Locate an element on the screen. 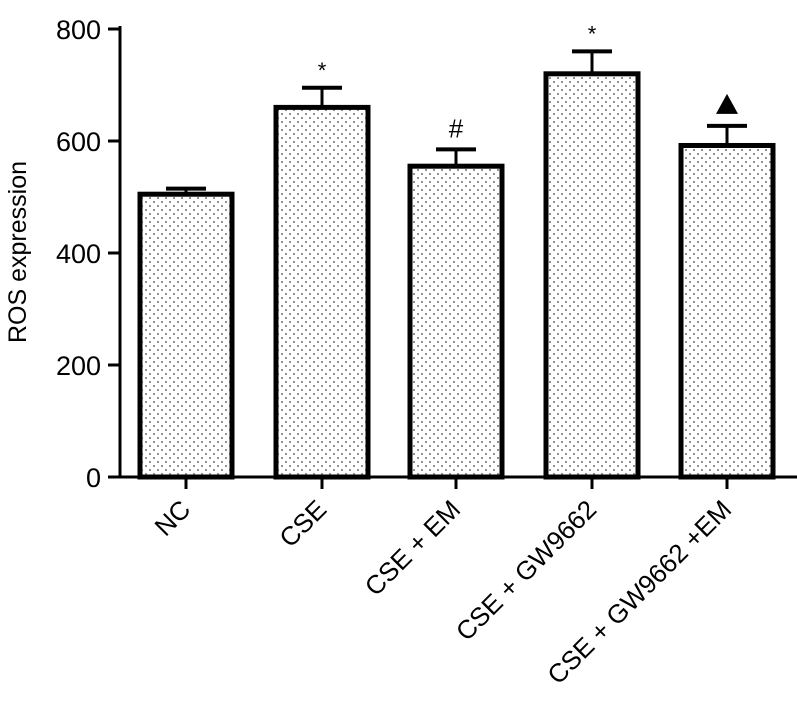 The width and height of the screenshot is (797, 704). y-tick-label-2: 400 is located at coordinates (78, 254).